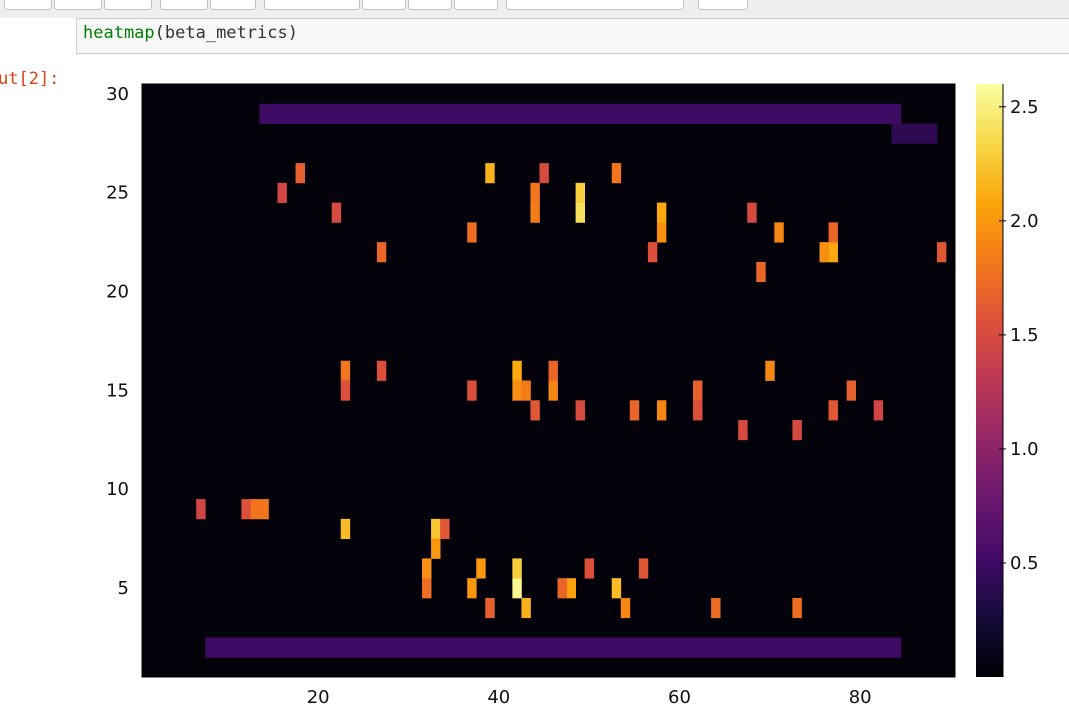 This screenshot has height=721, width=1069. I want to click on y-tick-label: 10, so click(117, 489).